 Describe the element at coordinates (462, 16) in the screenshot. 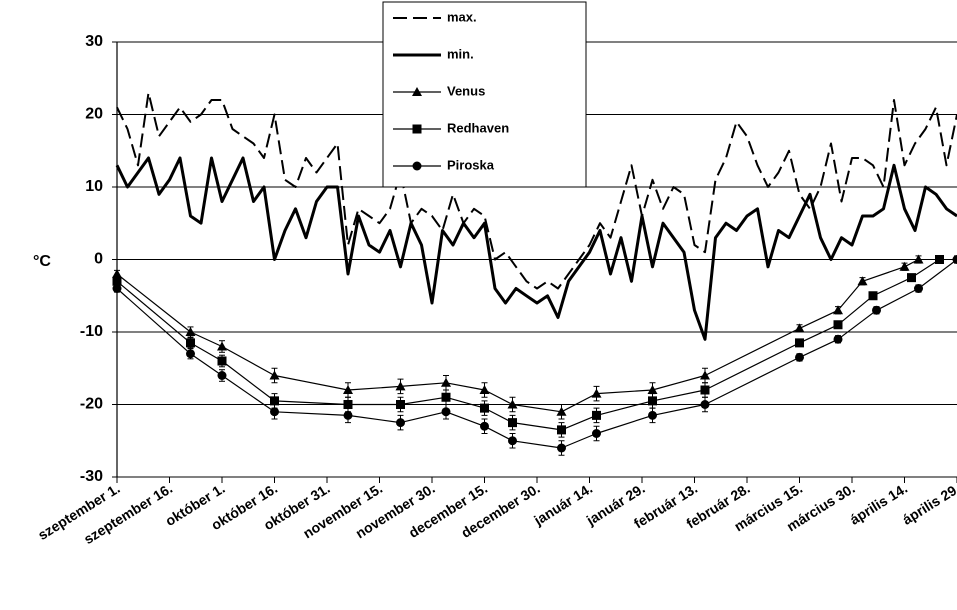

I see `legend-label: max.` at that location.